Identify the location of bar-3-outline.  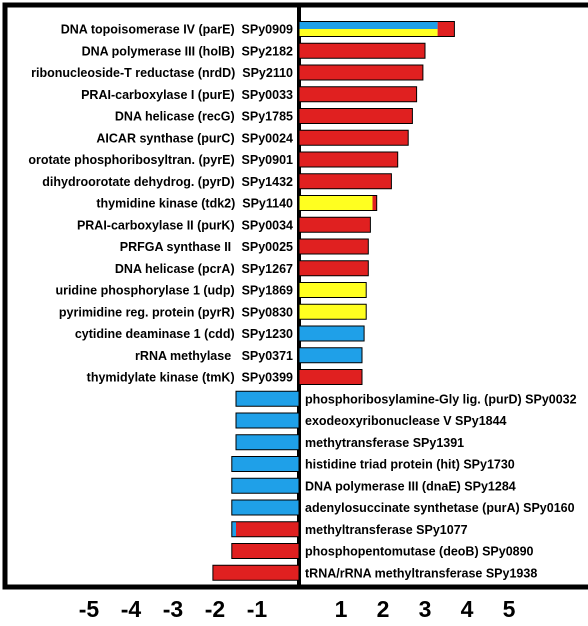
(358, 94).